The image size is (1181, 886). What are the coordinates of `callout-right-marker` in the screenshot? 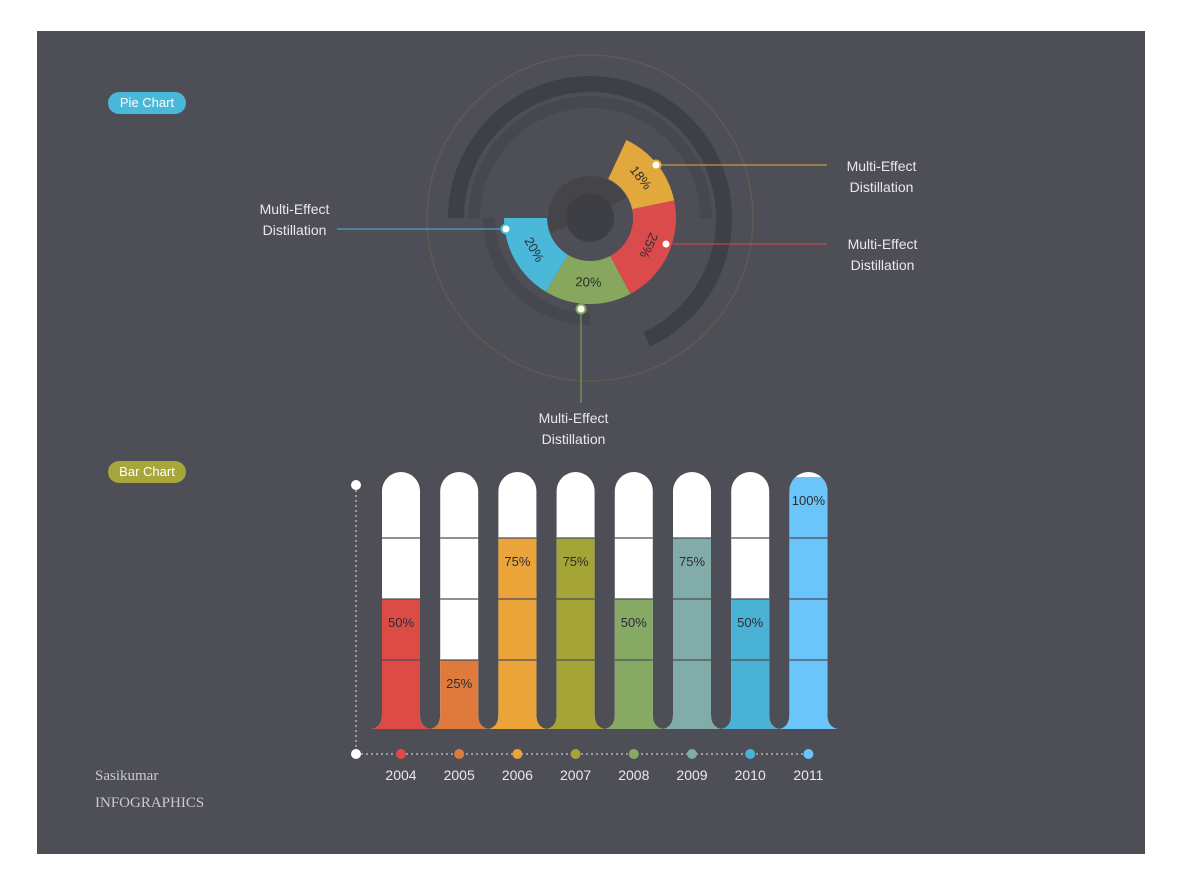 It's located at (666, 244).